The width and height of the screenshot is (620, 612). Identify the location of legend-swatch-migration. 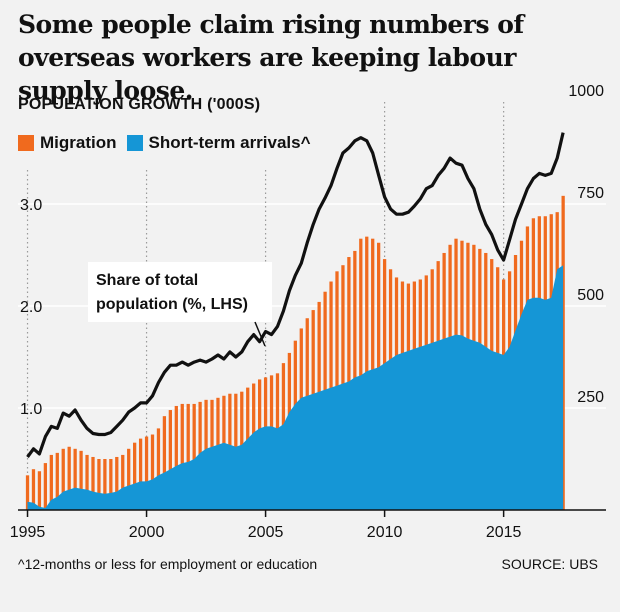
(26, 143).